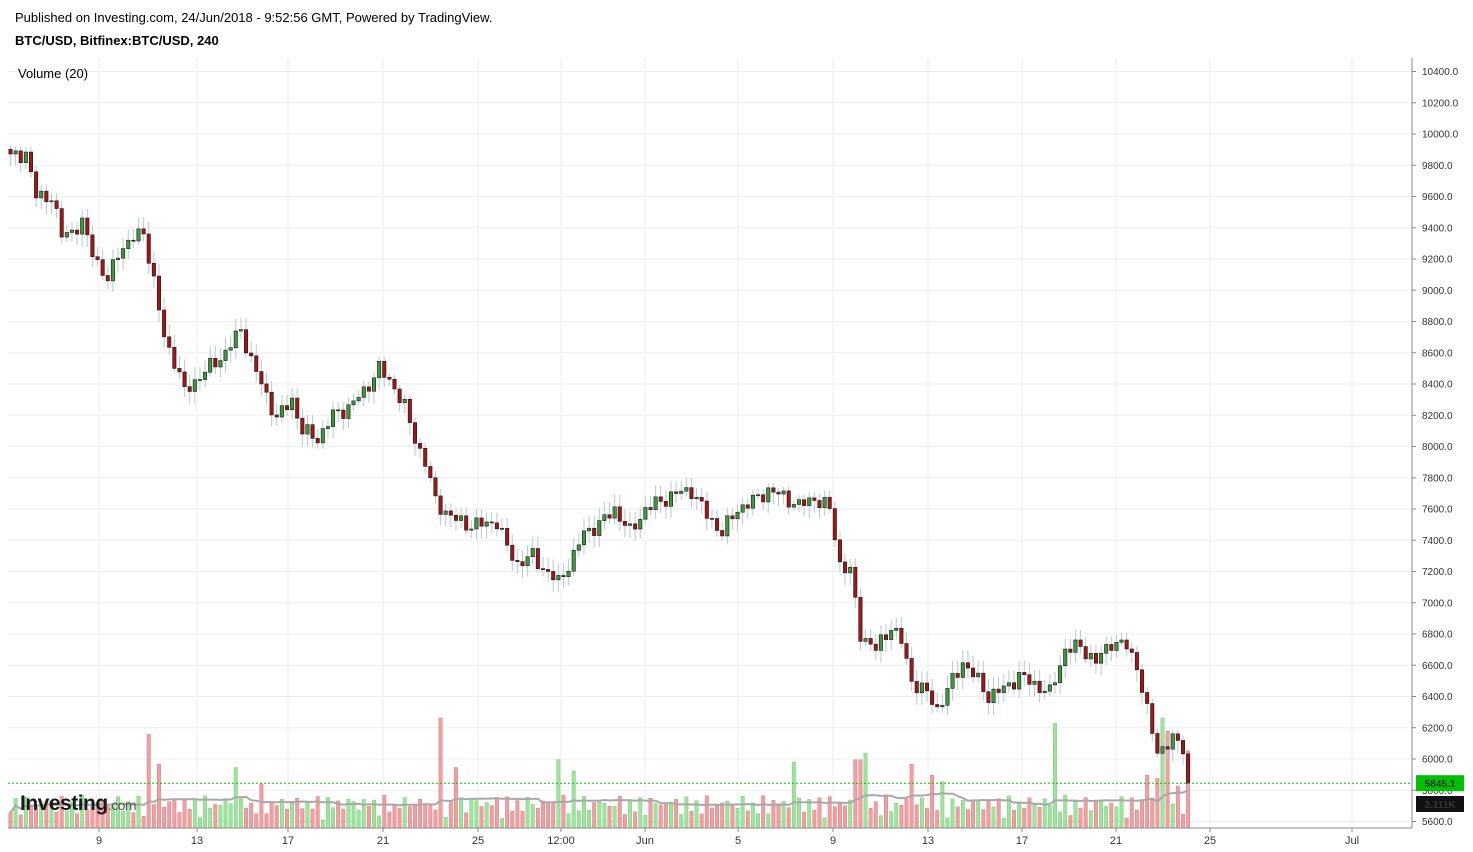 This screenshot has width=1473, height=852. I want to click on x-tick-label: 9, so click(833, 841).